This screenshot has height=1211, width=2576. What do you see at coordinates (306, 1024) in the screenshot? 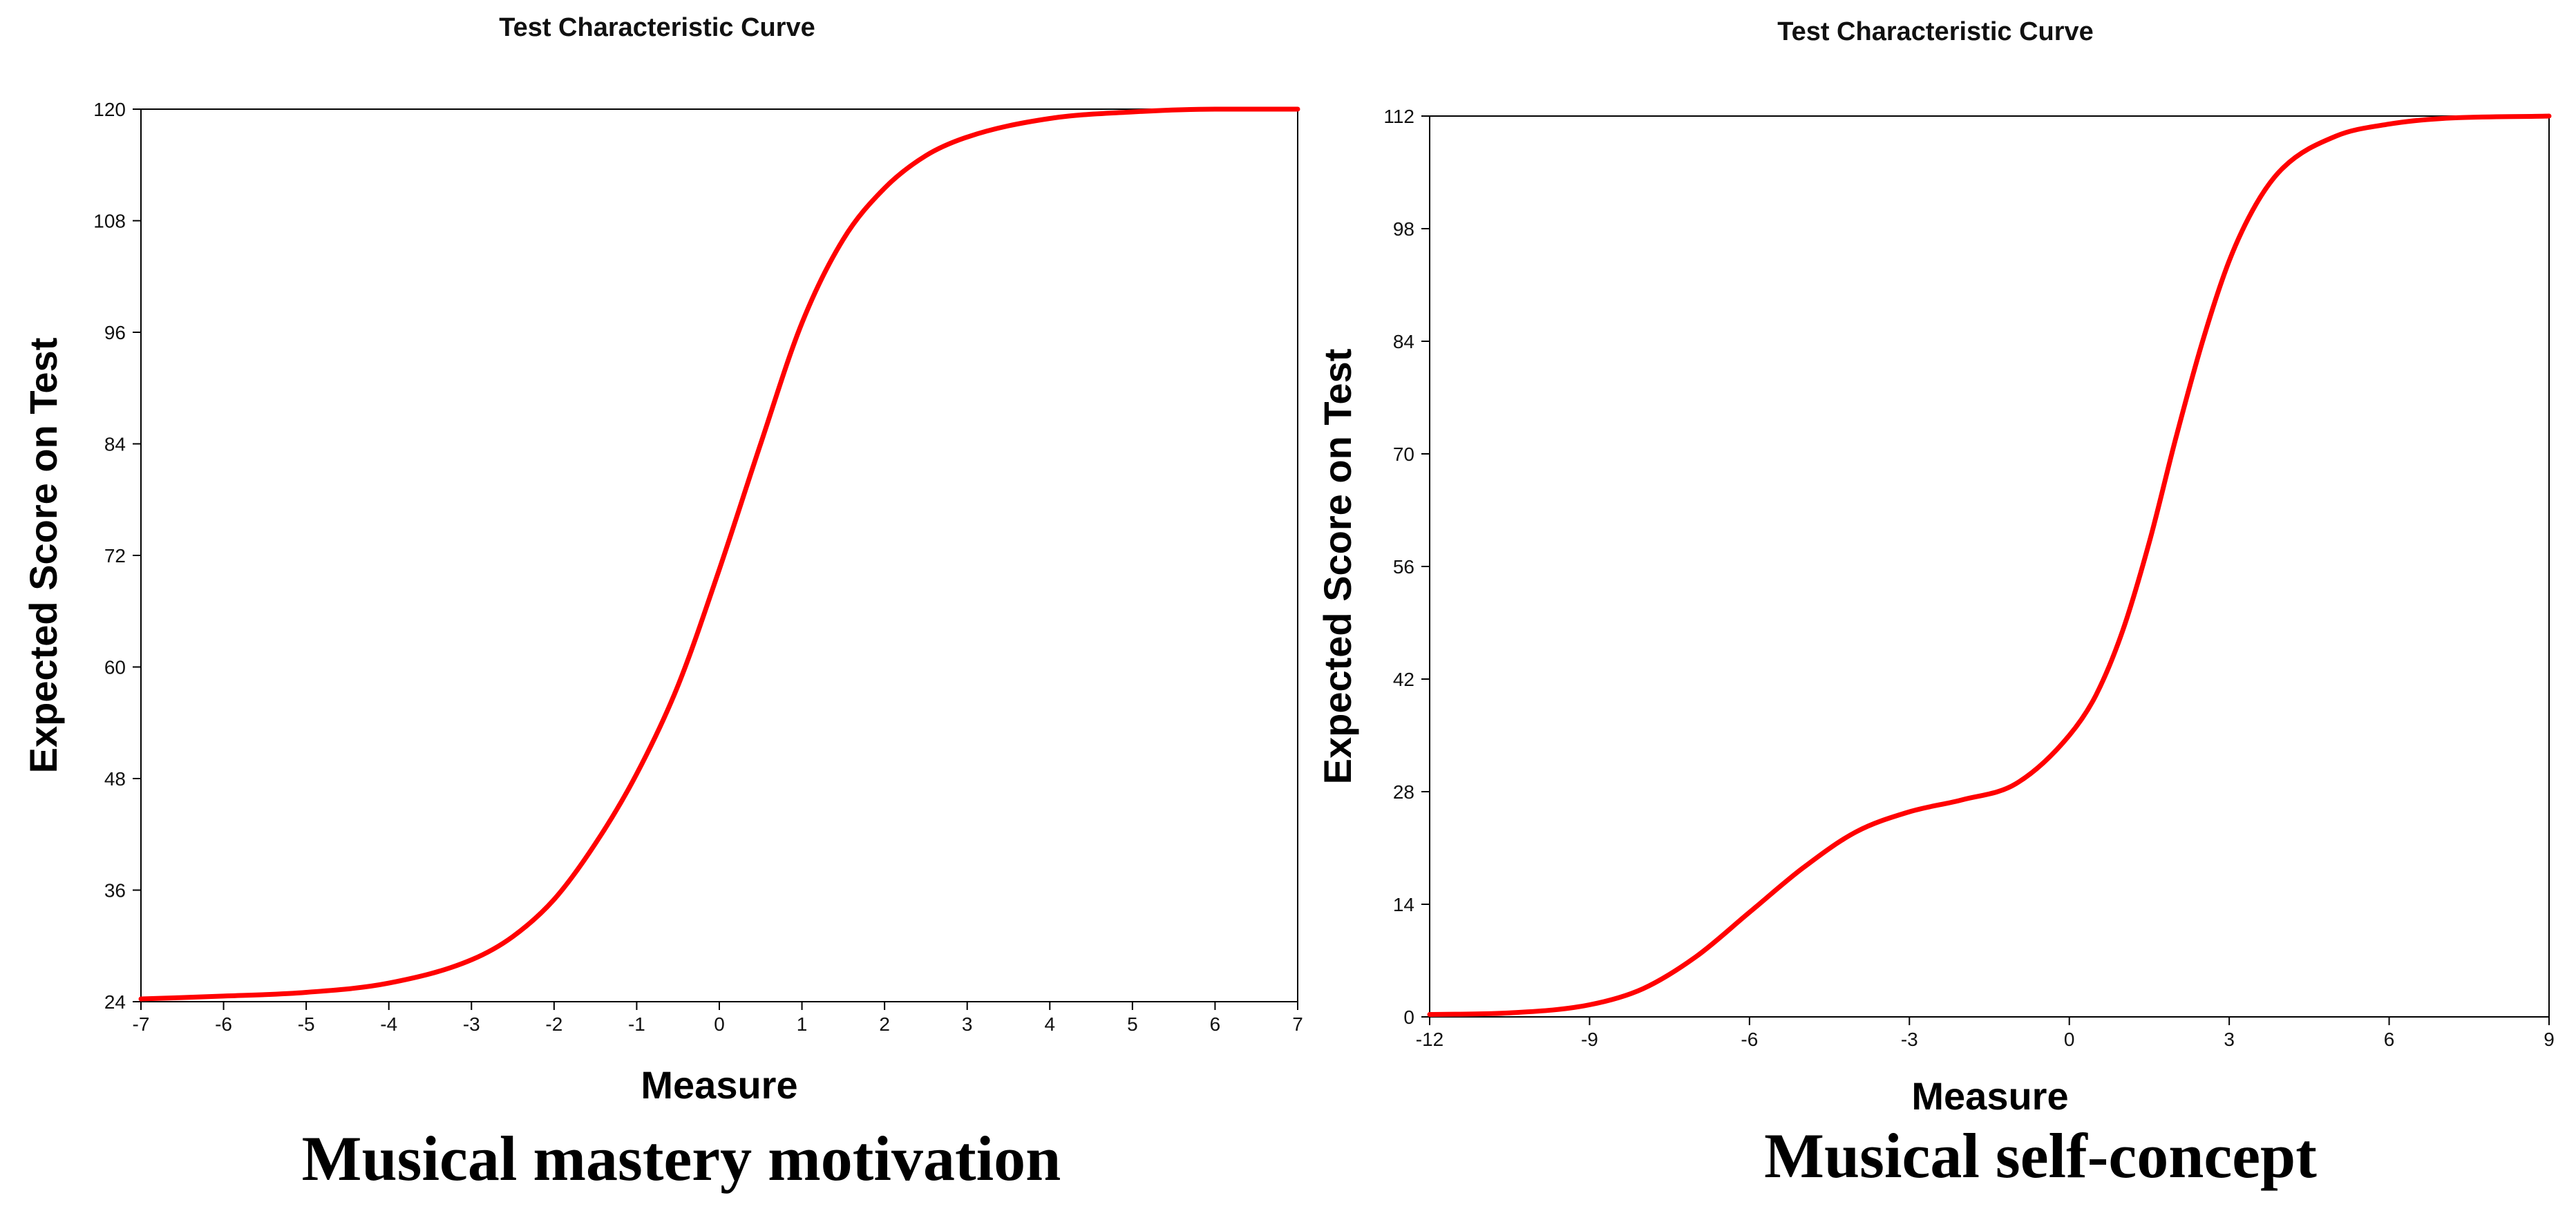
I see `x-tick-label: -5` at bounding box center [306, 1024].